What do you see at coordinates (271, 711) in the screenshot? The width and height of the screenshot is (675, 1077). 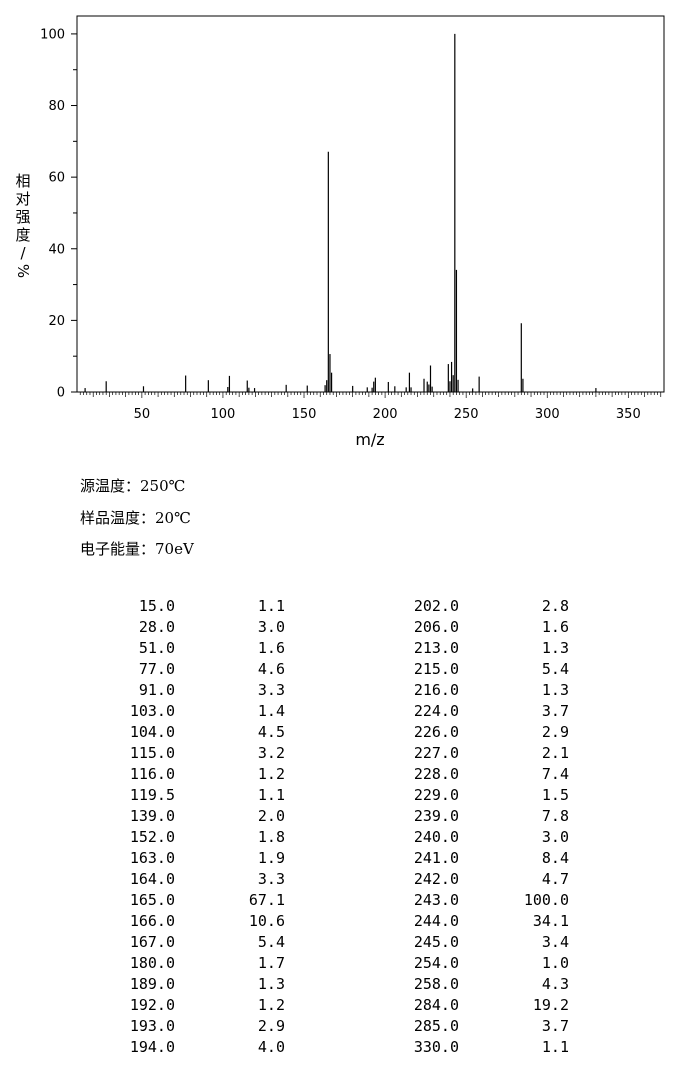 I see `intensity-value: 1.4` at bounding box center [271, 711].